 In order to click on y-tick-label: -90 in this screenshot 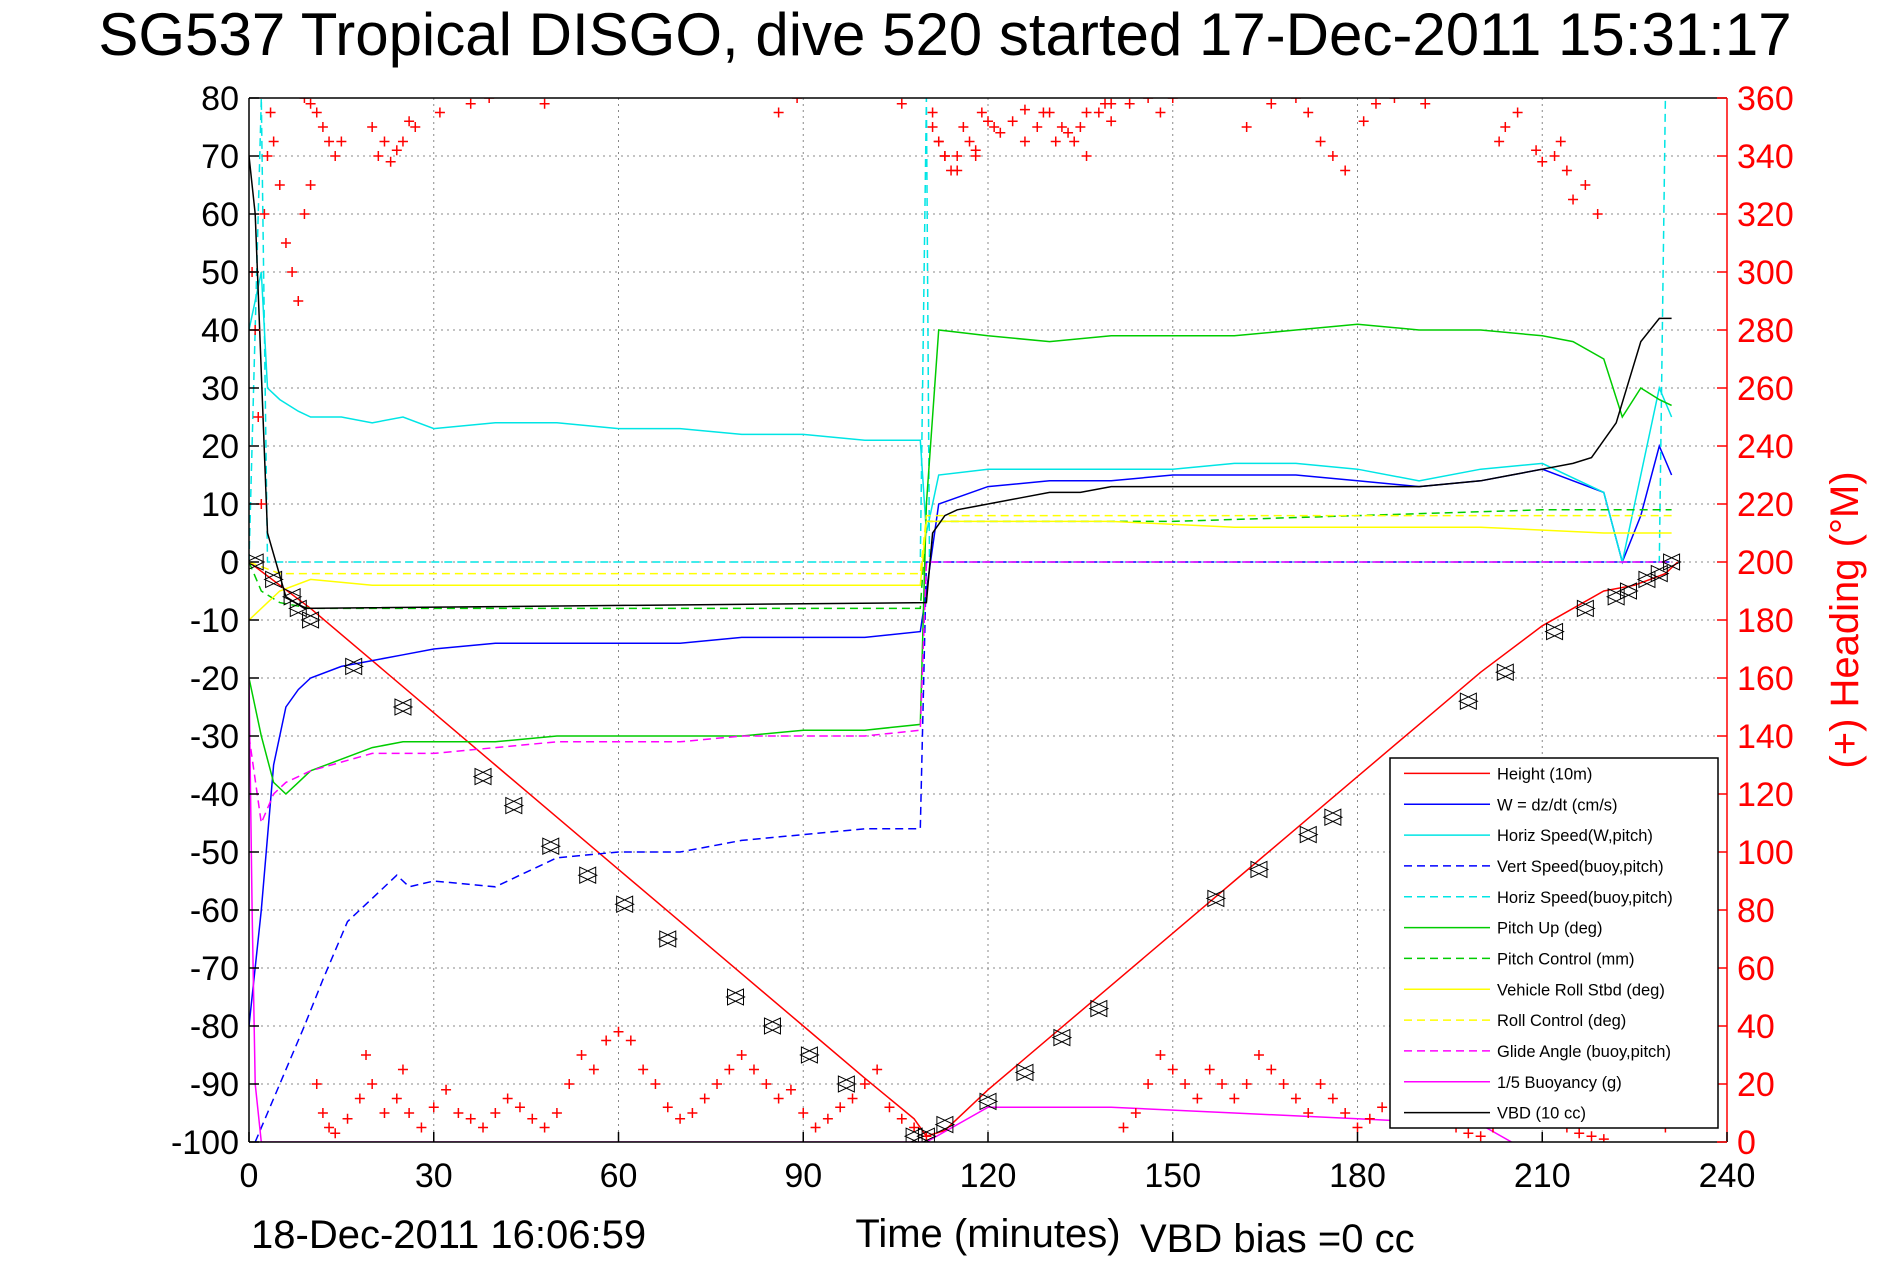, I will do `click(214, 1085)`.